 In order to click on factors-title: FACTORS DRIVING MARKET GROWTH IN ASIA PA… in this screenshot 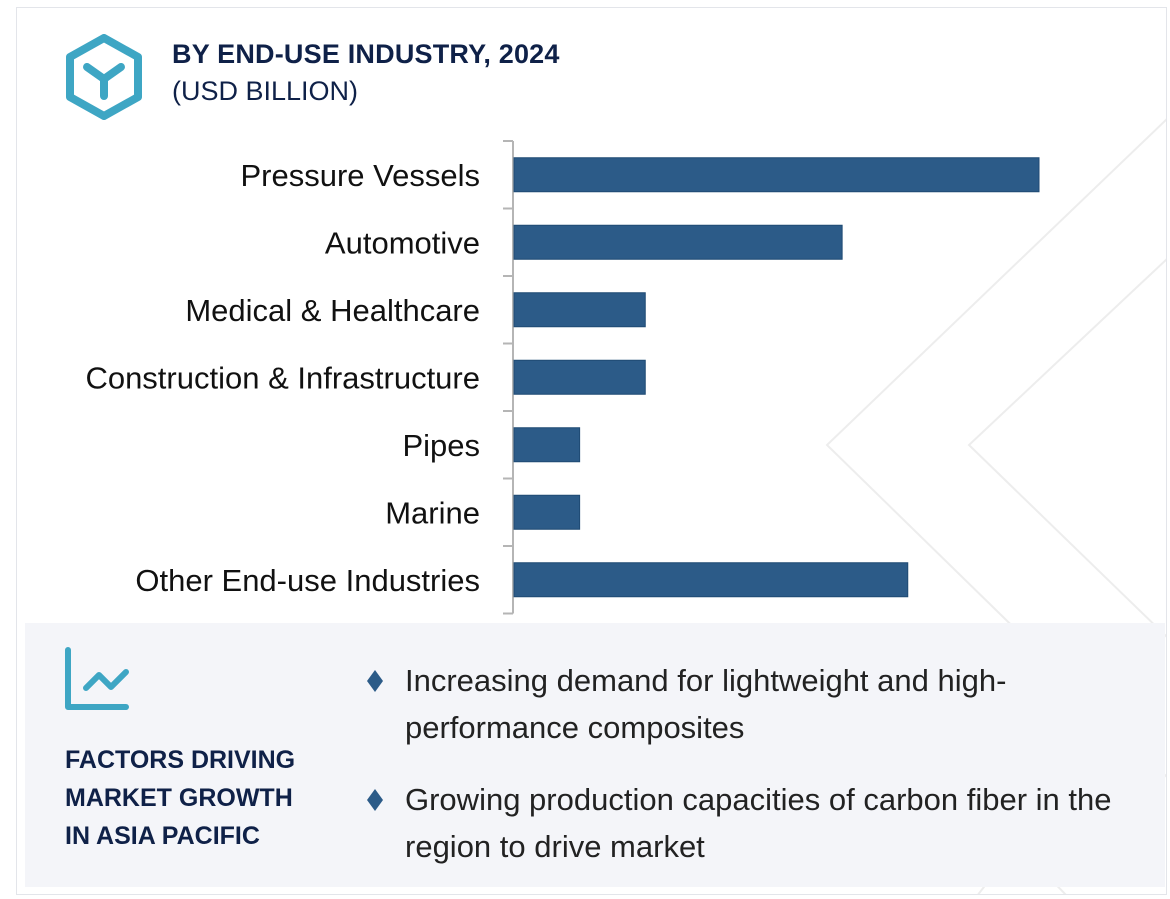, I will do `click(195, 798)`.